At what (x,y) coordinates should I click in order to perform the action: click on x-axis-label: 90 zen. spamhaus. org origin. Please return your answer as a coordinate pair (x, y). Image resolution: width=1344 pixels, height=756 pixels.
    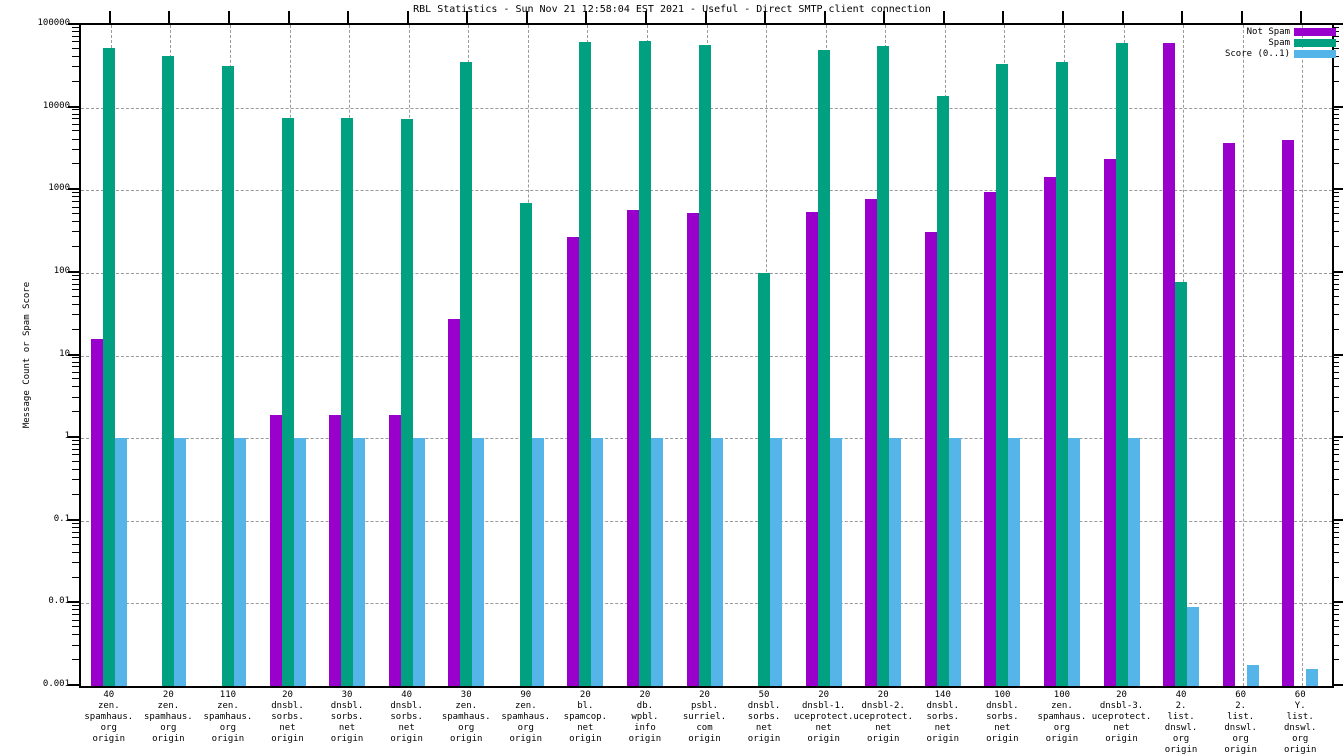
    Looking at the image, I should click on (526, 717).